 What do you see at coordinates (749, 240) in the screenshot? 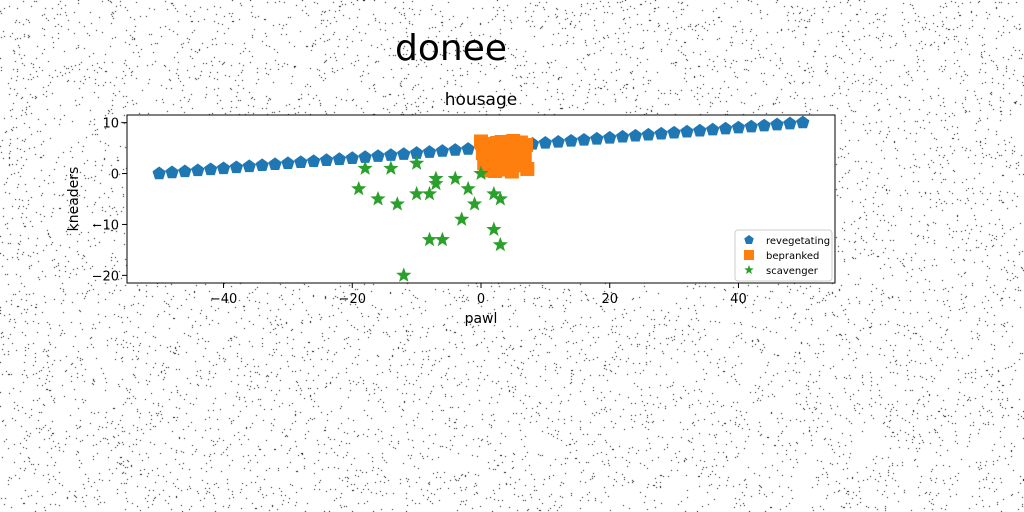
I see `legend-marker-revegetating` at bounding box center [749, 240].